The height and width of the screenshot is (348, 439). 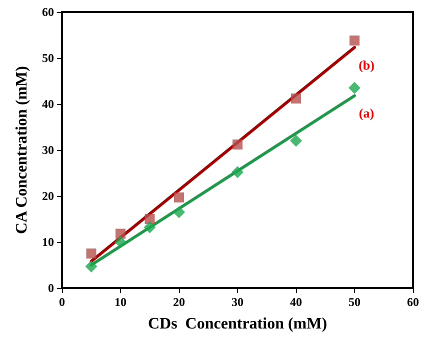 I want to click on y-tick-label: 30, so click(x=48, y=150).